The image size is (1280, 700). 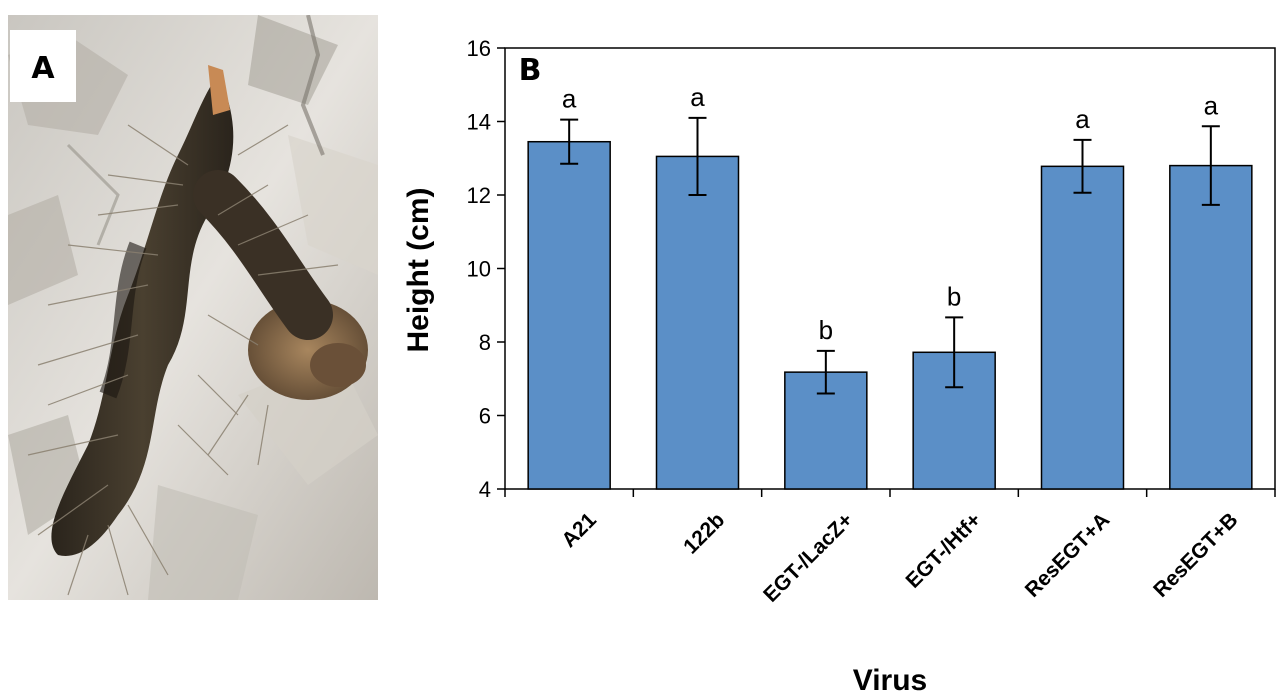 What do you see at coordinates (485, 489) in the screenshot?
I see `y-tick-label: 4` at bounding box center [485, 489].